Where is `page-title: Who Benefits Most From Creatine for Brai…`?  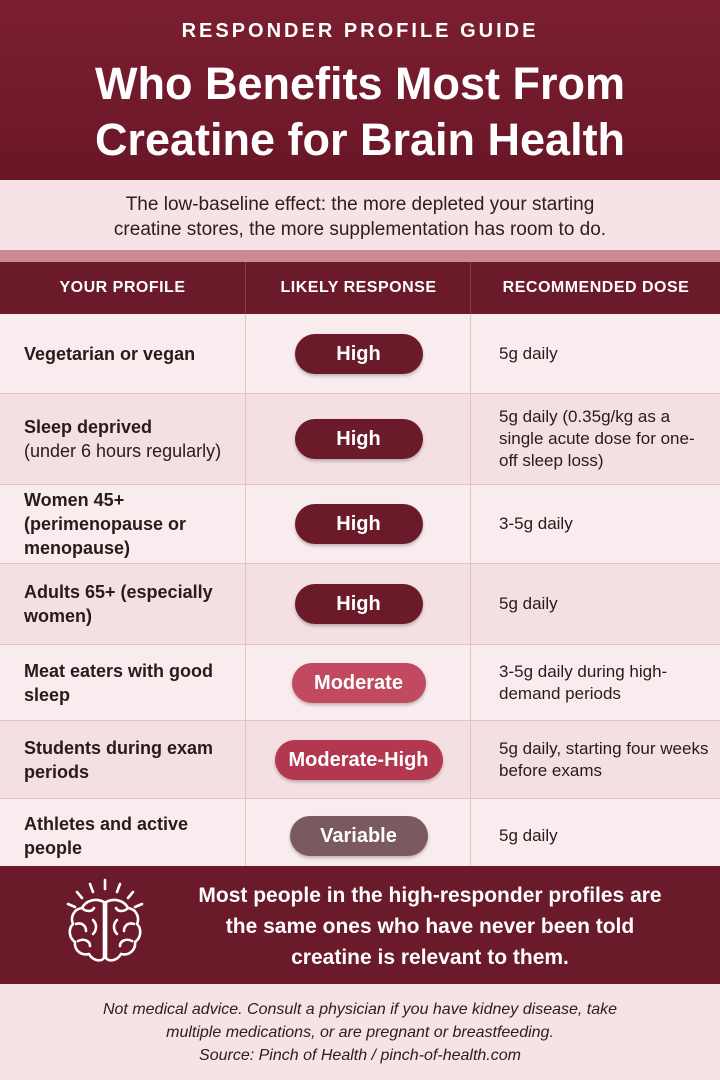 page-title: Who Benefits Most From Creatine for Brai… is located at coordinates (360, 112).